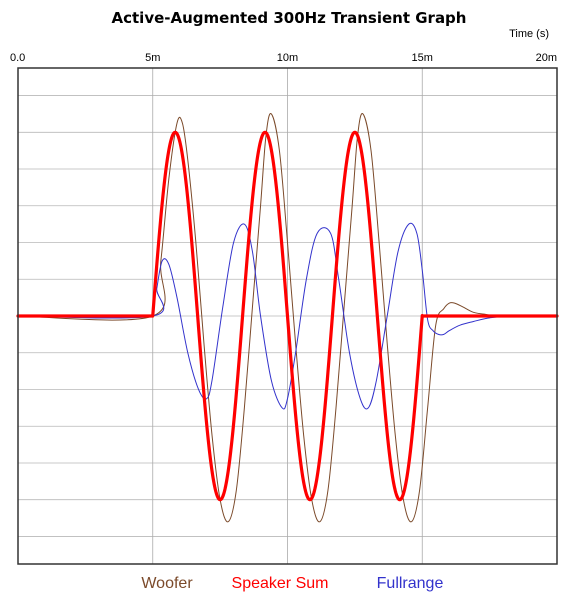 The width and height of the screenshot is (578, 595). I want to click on legend: Woofer Speaker Sum Fullrange, so click(292, 583).